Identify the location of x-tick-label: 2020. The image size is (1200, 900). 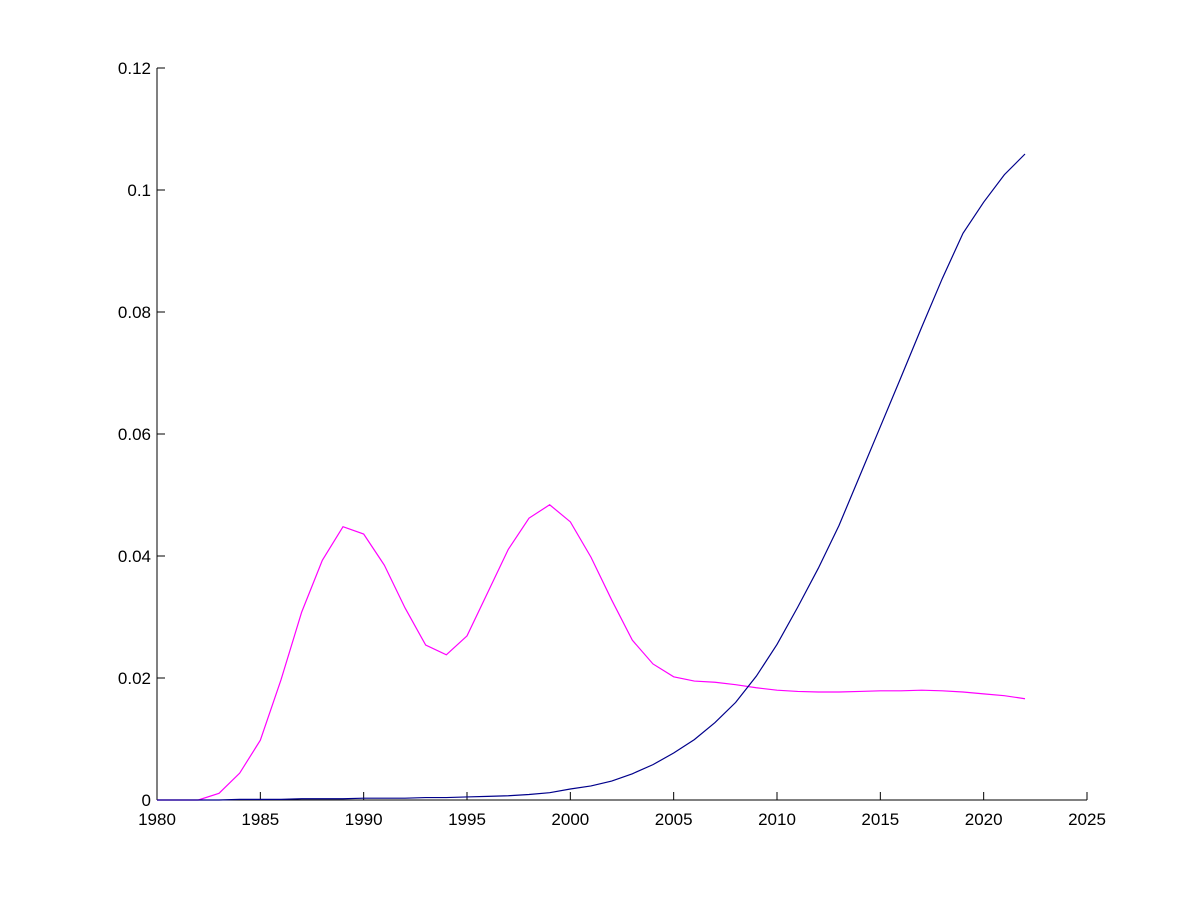
(984, 819).